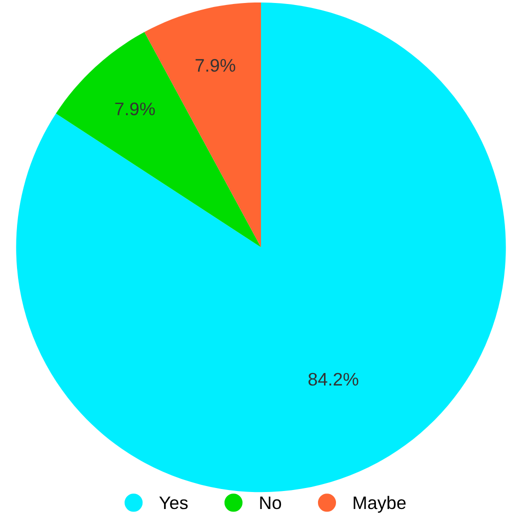 The height and width of the screenshot is (529, 522). Describe the element at coordinates (173, 503) in the screenshot. I see `legend-label: Yes` at that location.